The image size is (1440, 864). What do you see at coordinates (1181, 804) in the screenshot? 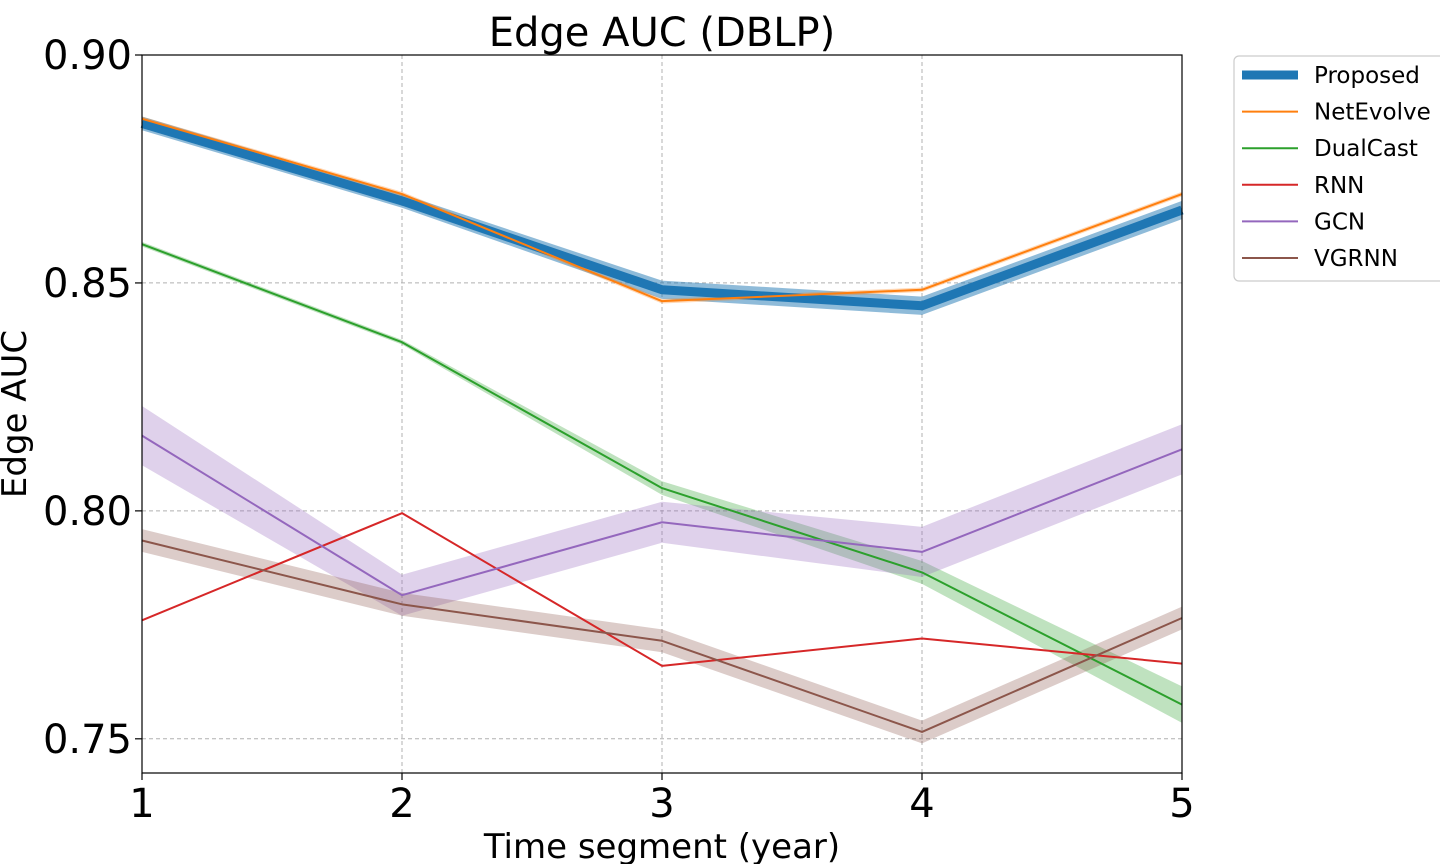
I see `x-tick-label: 5` at bounding box center [1181, 804].